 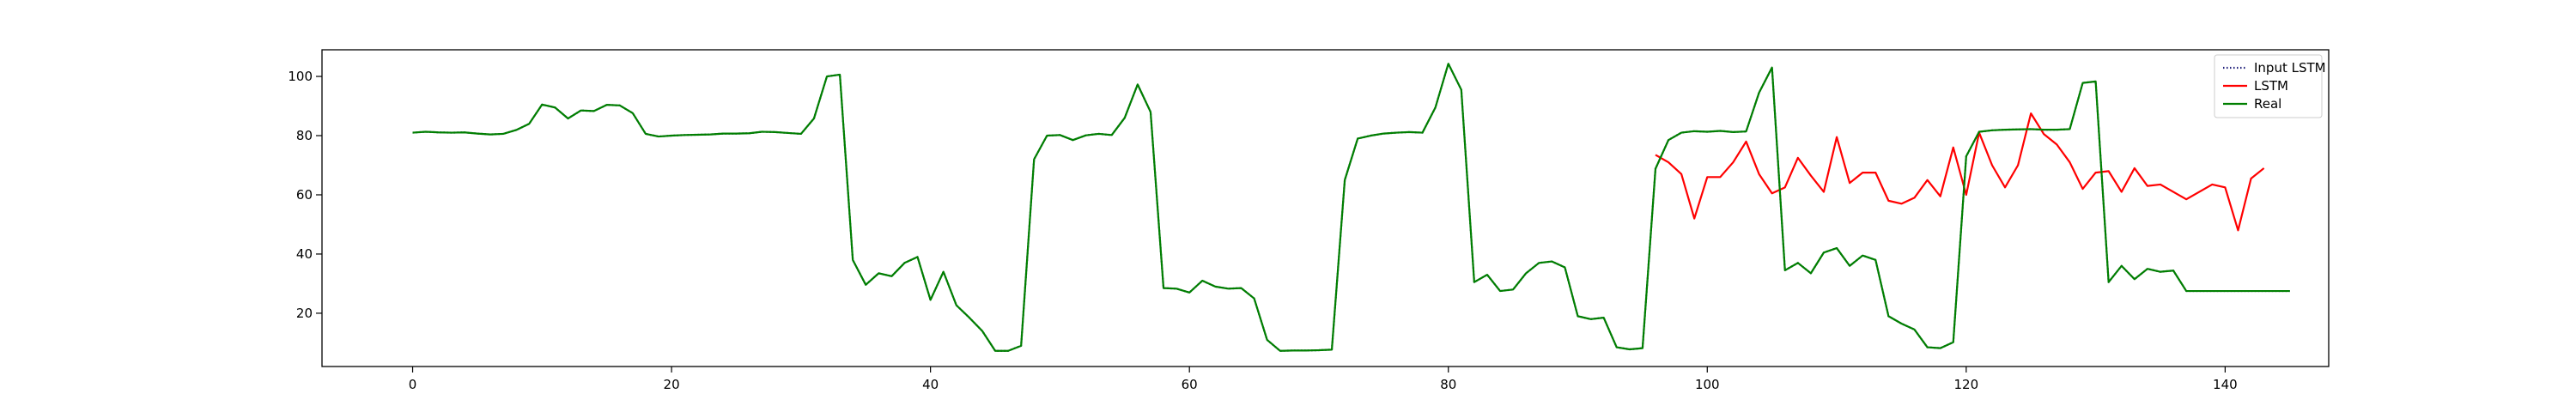 What do you see at coordinates (1960, 172) in the screenshot?
I see `series-line-lstm` at bounding box center [1960, 172].